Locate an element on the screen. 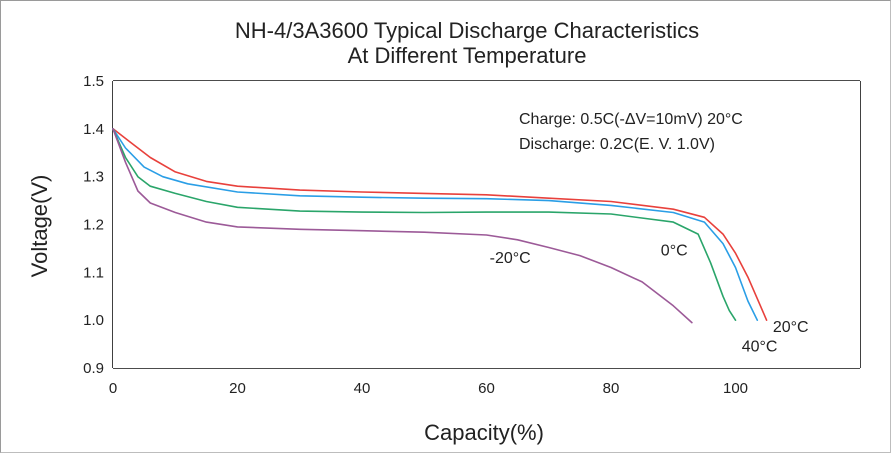 The width and height of the screenshot is (891, 453). y-tick-label: 1.4 is located at coordinates (93, 129).